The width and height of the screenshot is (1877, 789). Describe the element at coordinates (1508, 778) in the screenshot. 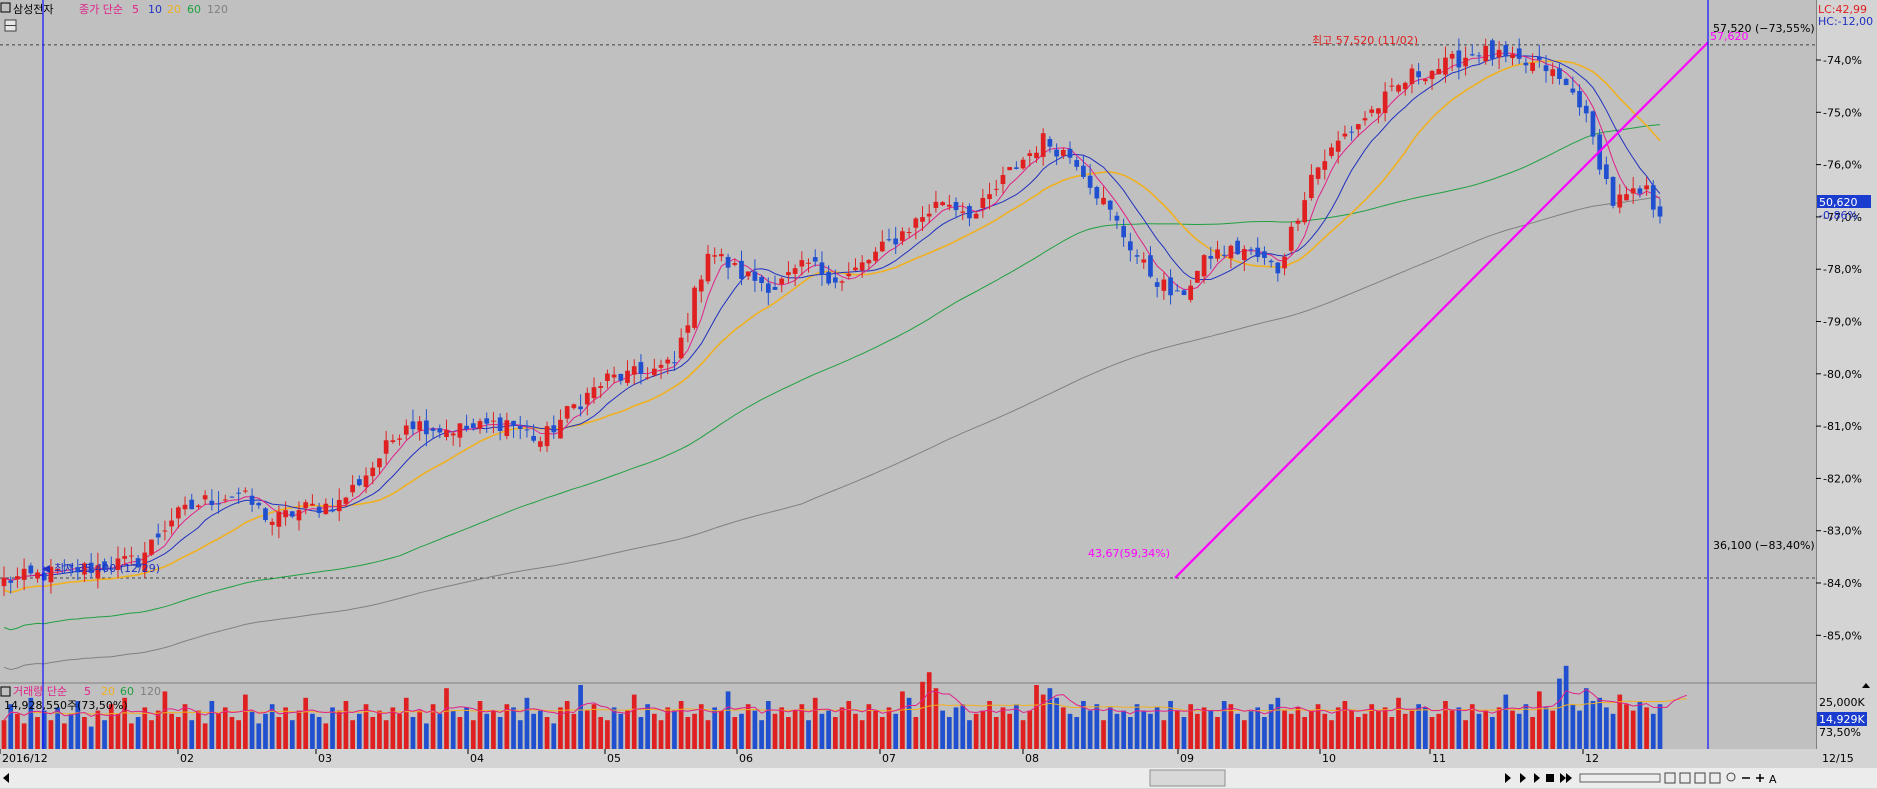

I see `scroll-right-icon` at that location.